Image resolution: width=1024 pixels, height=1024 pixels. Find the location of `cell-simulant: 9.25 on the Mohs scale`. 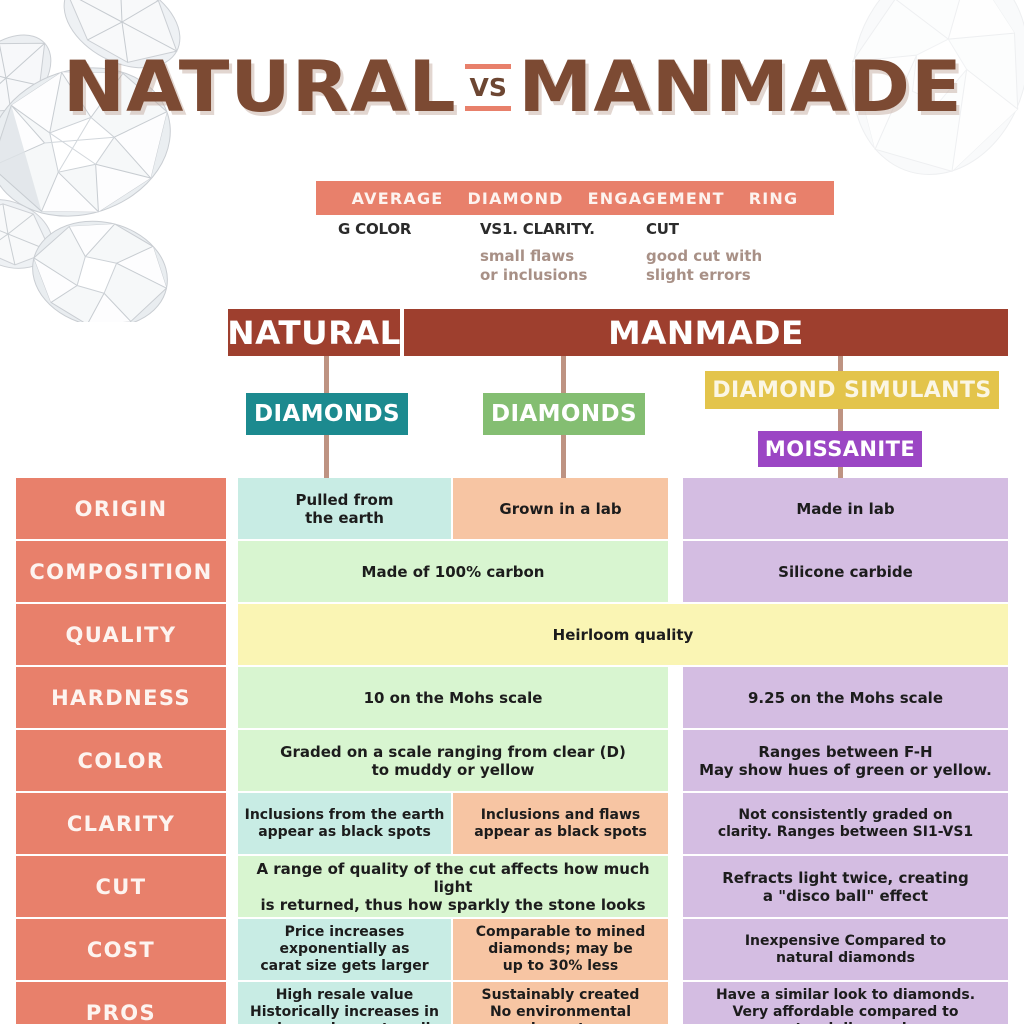

cell-simulant: 9.25 on the Mohs scale is located at coordinates (845, 697).